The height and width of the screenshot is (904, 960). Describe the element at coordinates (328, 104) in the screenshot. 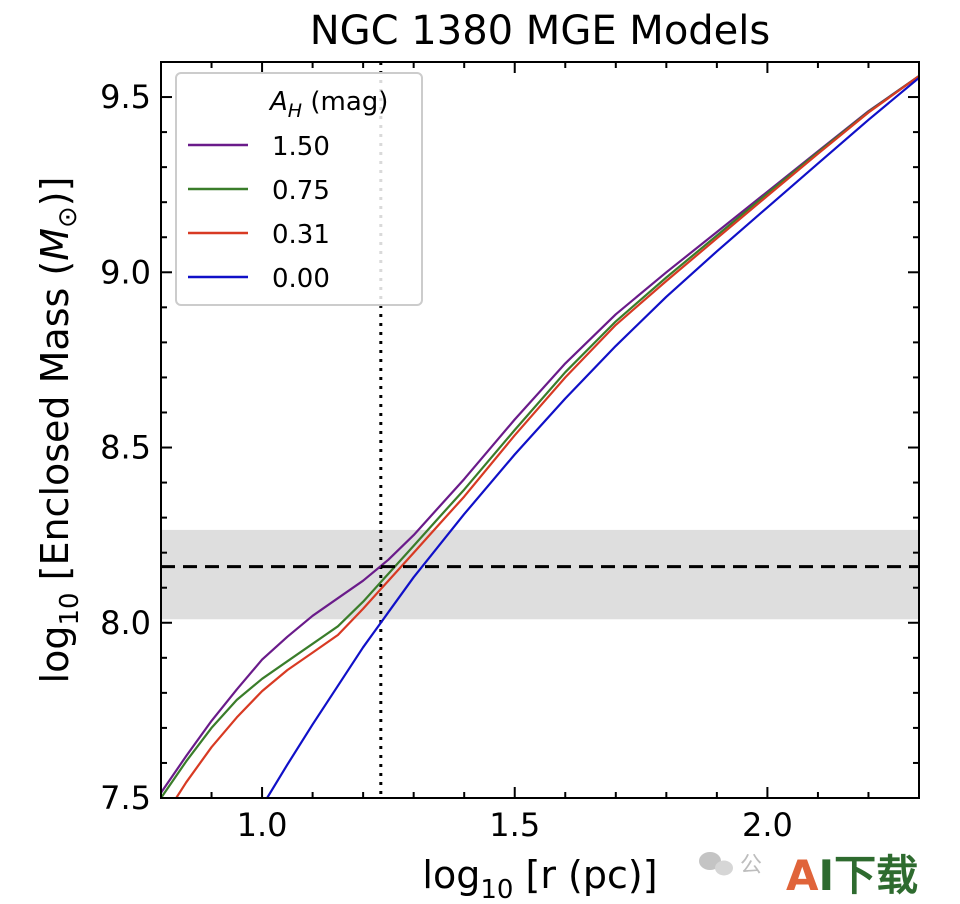

I see `legend-title: AH (mag)` at that location.